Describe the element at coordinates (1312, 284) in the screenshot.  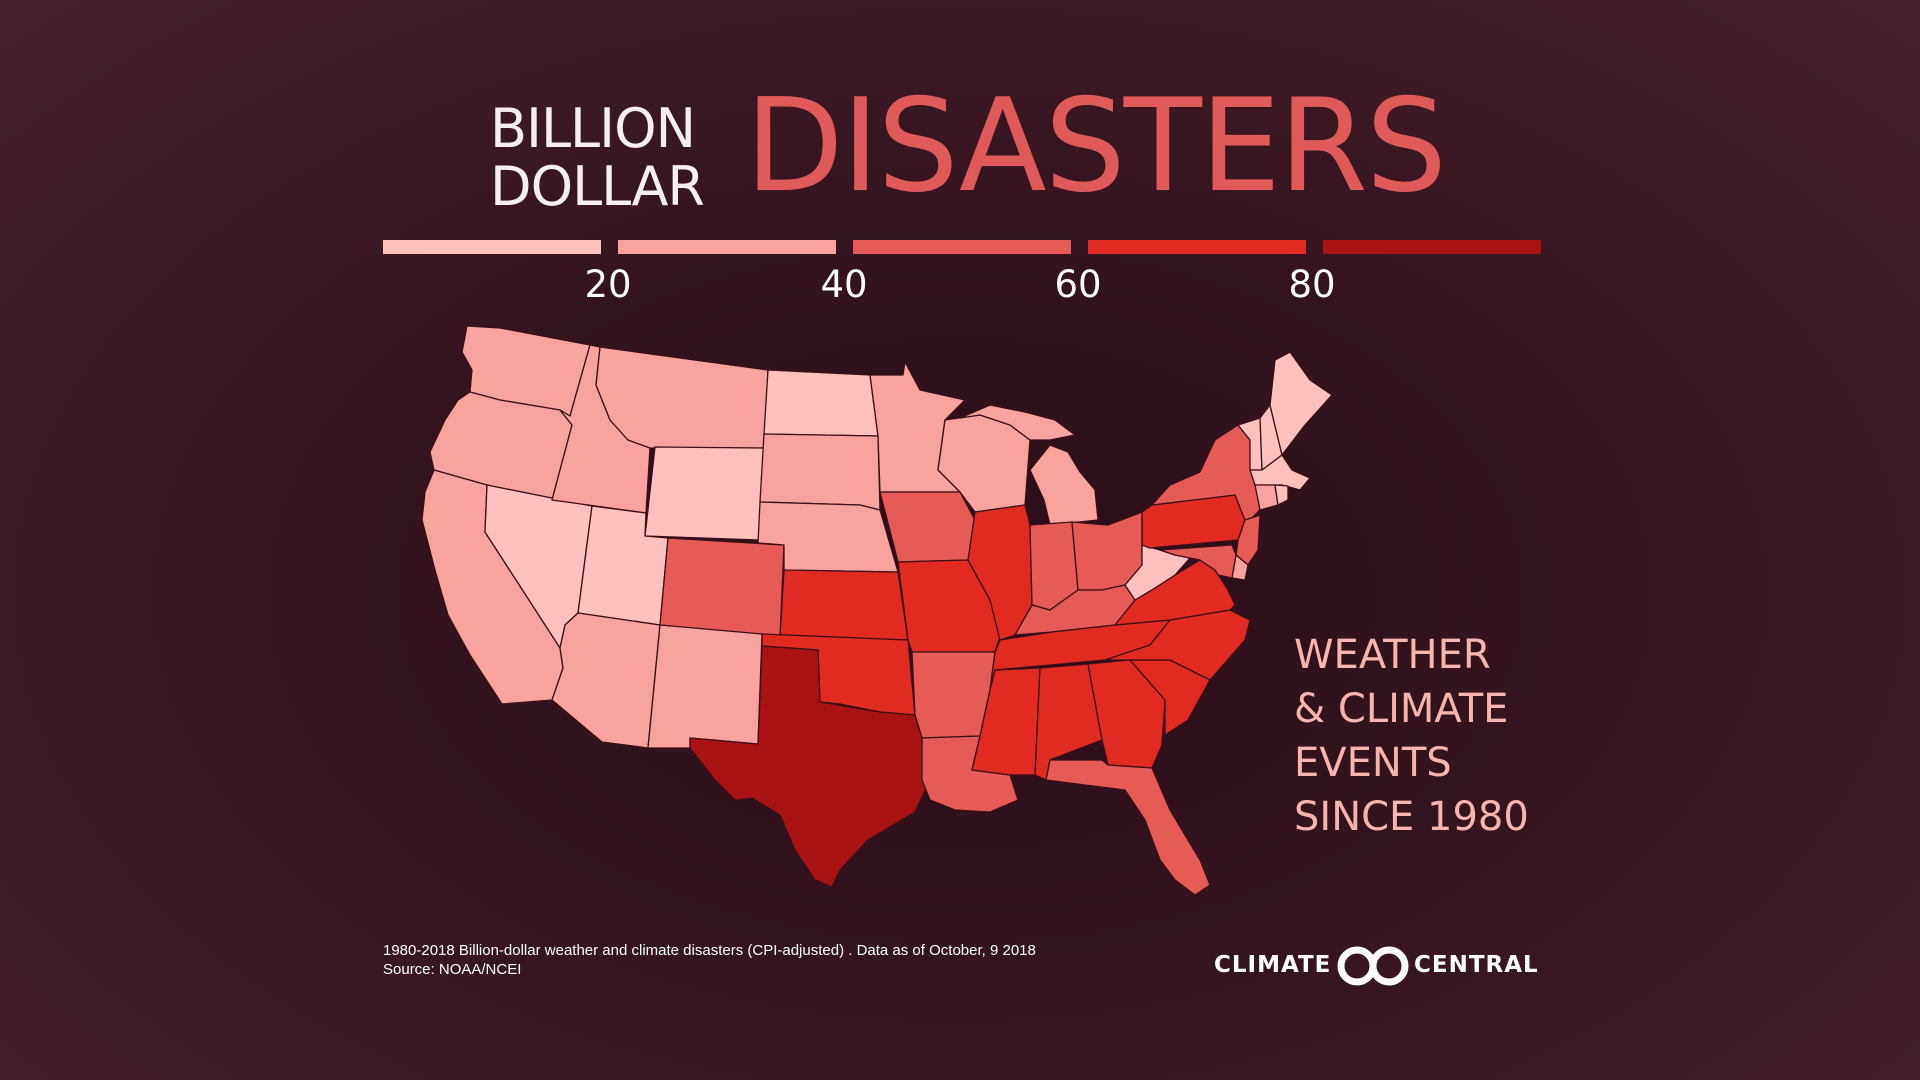
I see `legend-tick-80: 80` at that location.